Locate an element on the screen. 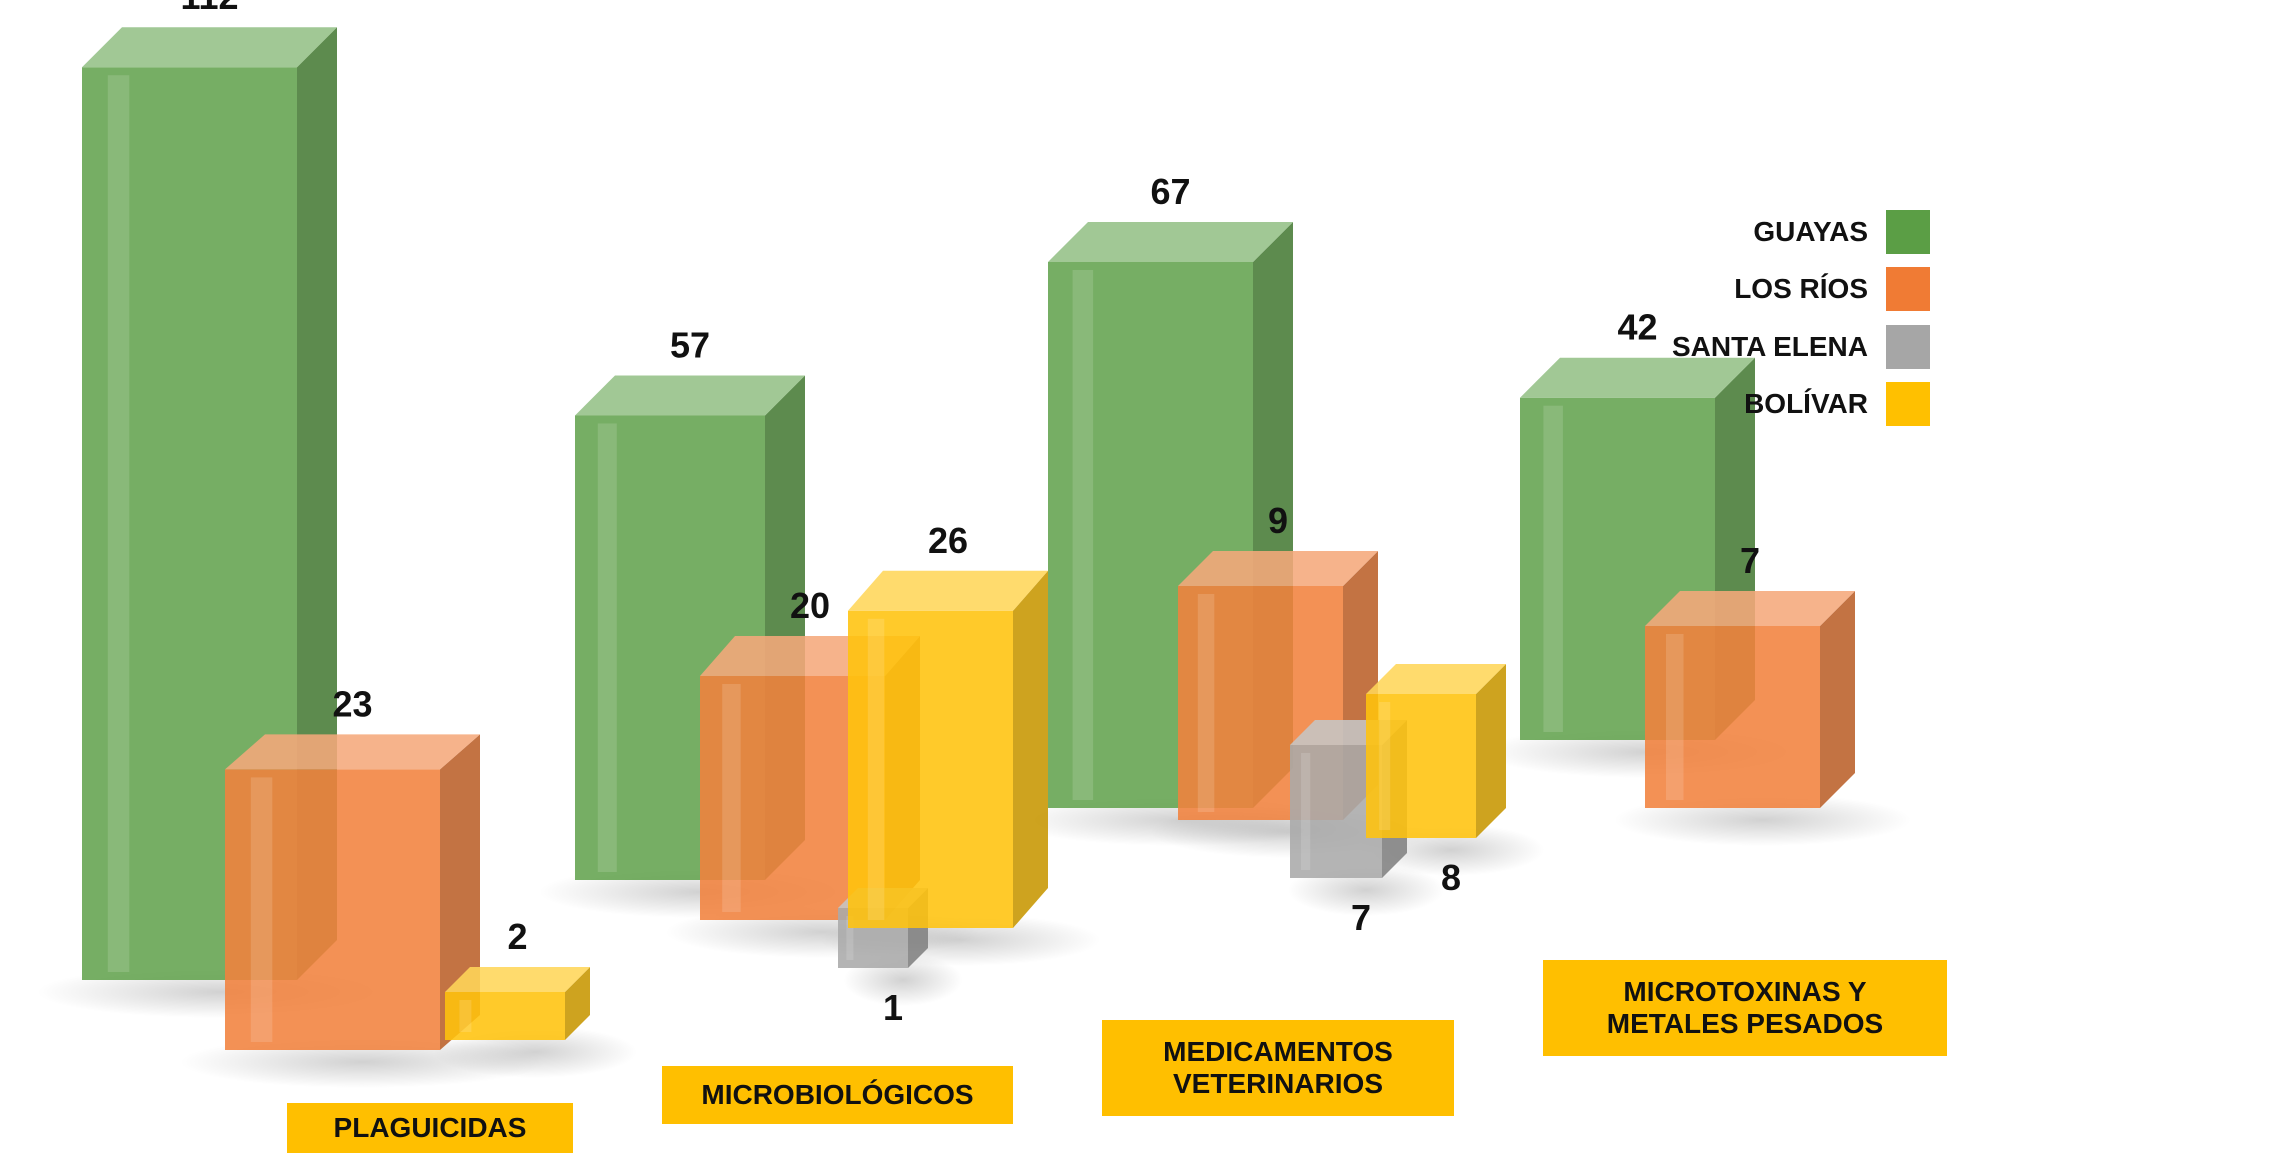 This screenshot has height=1153, width=2293. value-label: 57 is located at coordinates (690, 344).